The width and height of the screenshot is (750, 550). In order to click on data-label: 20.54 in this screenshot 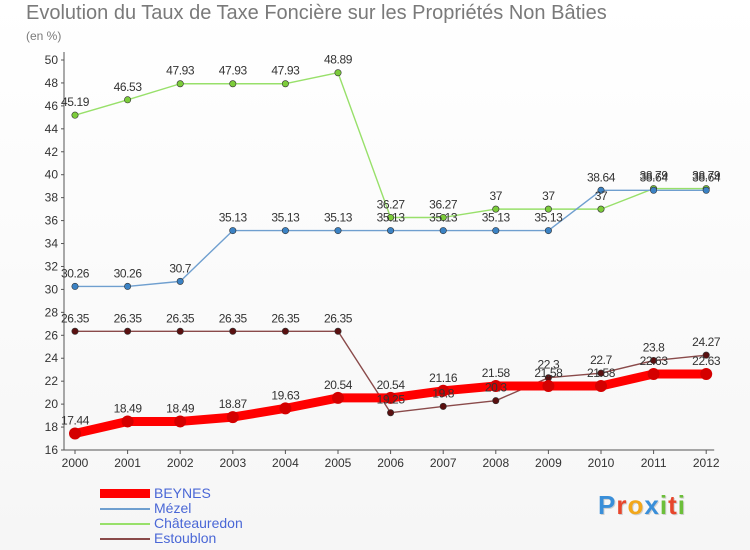, I will do `click(338, 385)`.